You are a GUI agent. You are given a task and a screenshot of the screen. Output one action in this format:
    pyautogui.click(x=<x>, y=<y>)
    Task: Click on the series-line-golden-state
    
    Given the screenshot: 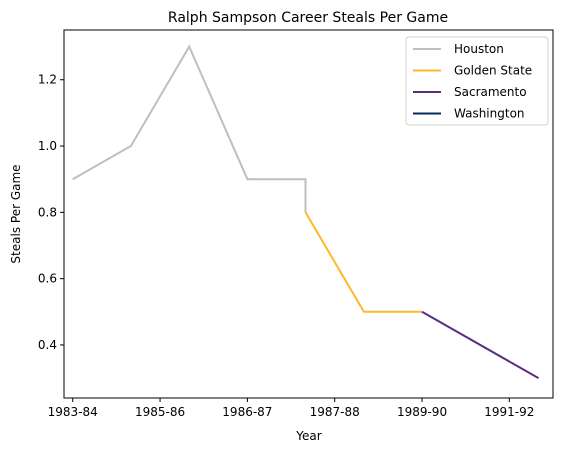 What is the action you would take?
    pyautogui.click(x=363, y=262)
    